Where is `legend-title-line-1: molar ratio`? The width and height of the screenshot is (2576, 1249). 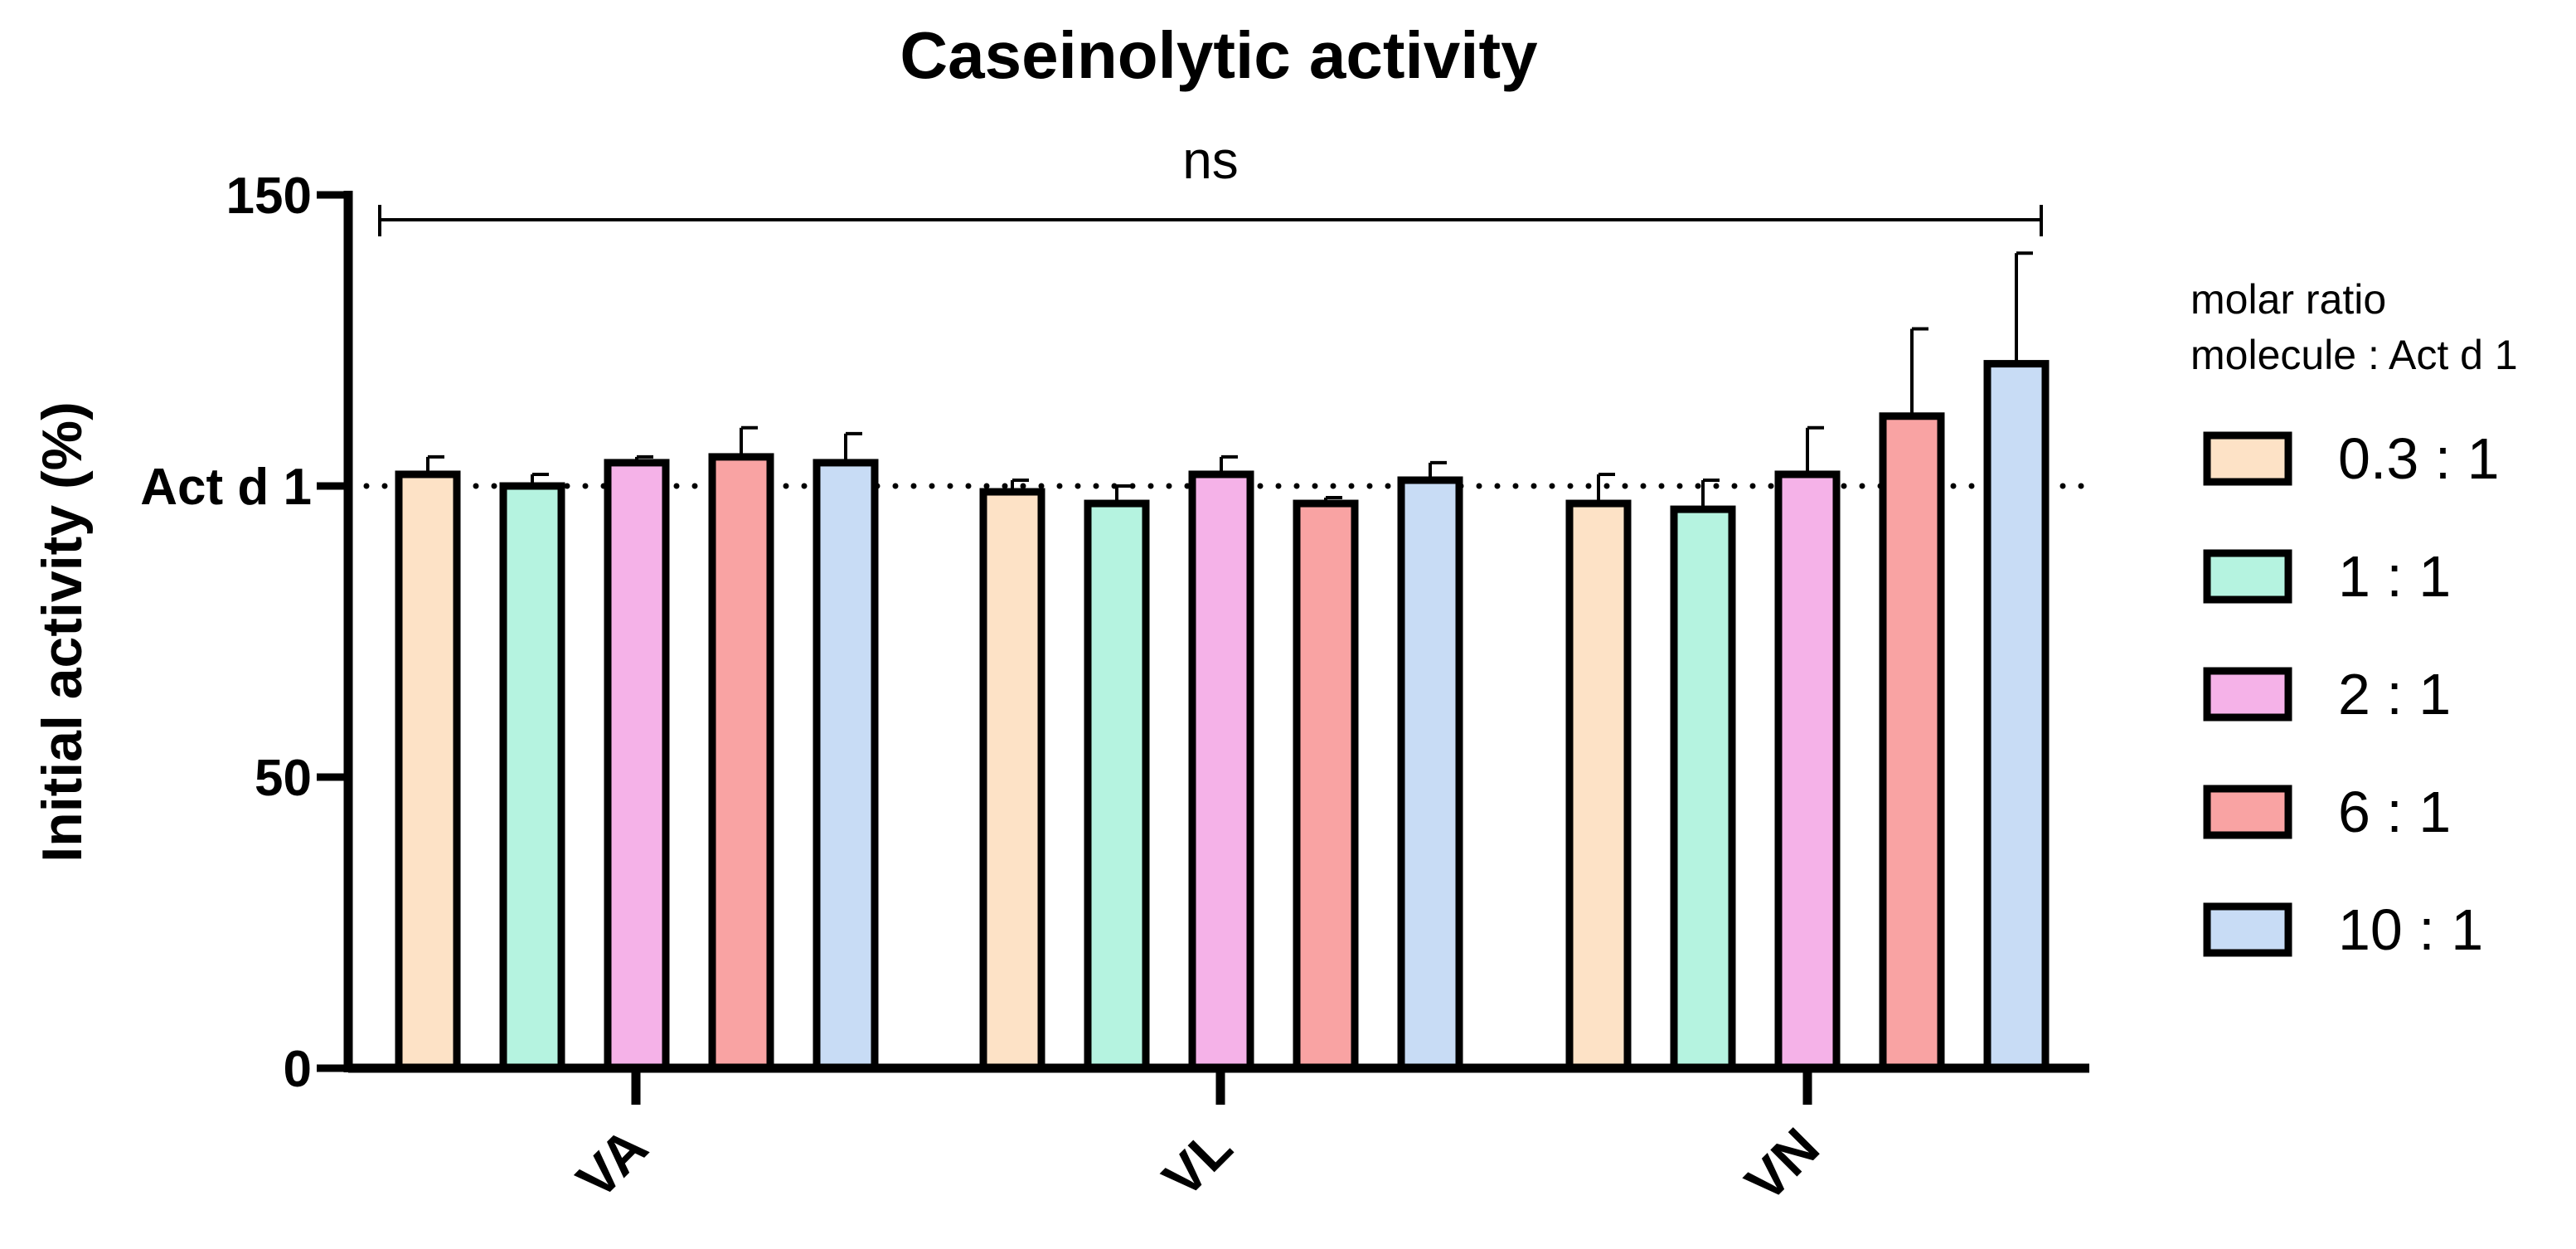 legend-title-line-1: molar ratio is located at coordinates (2288, 299).